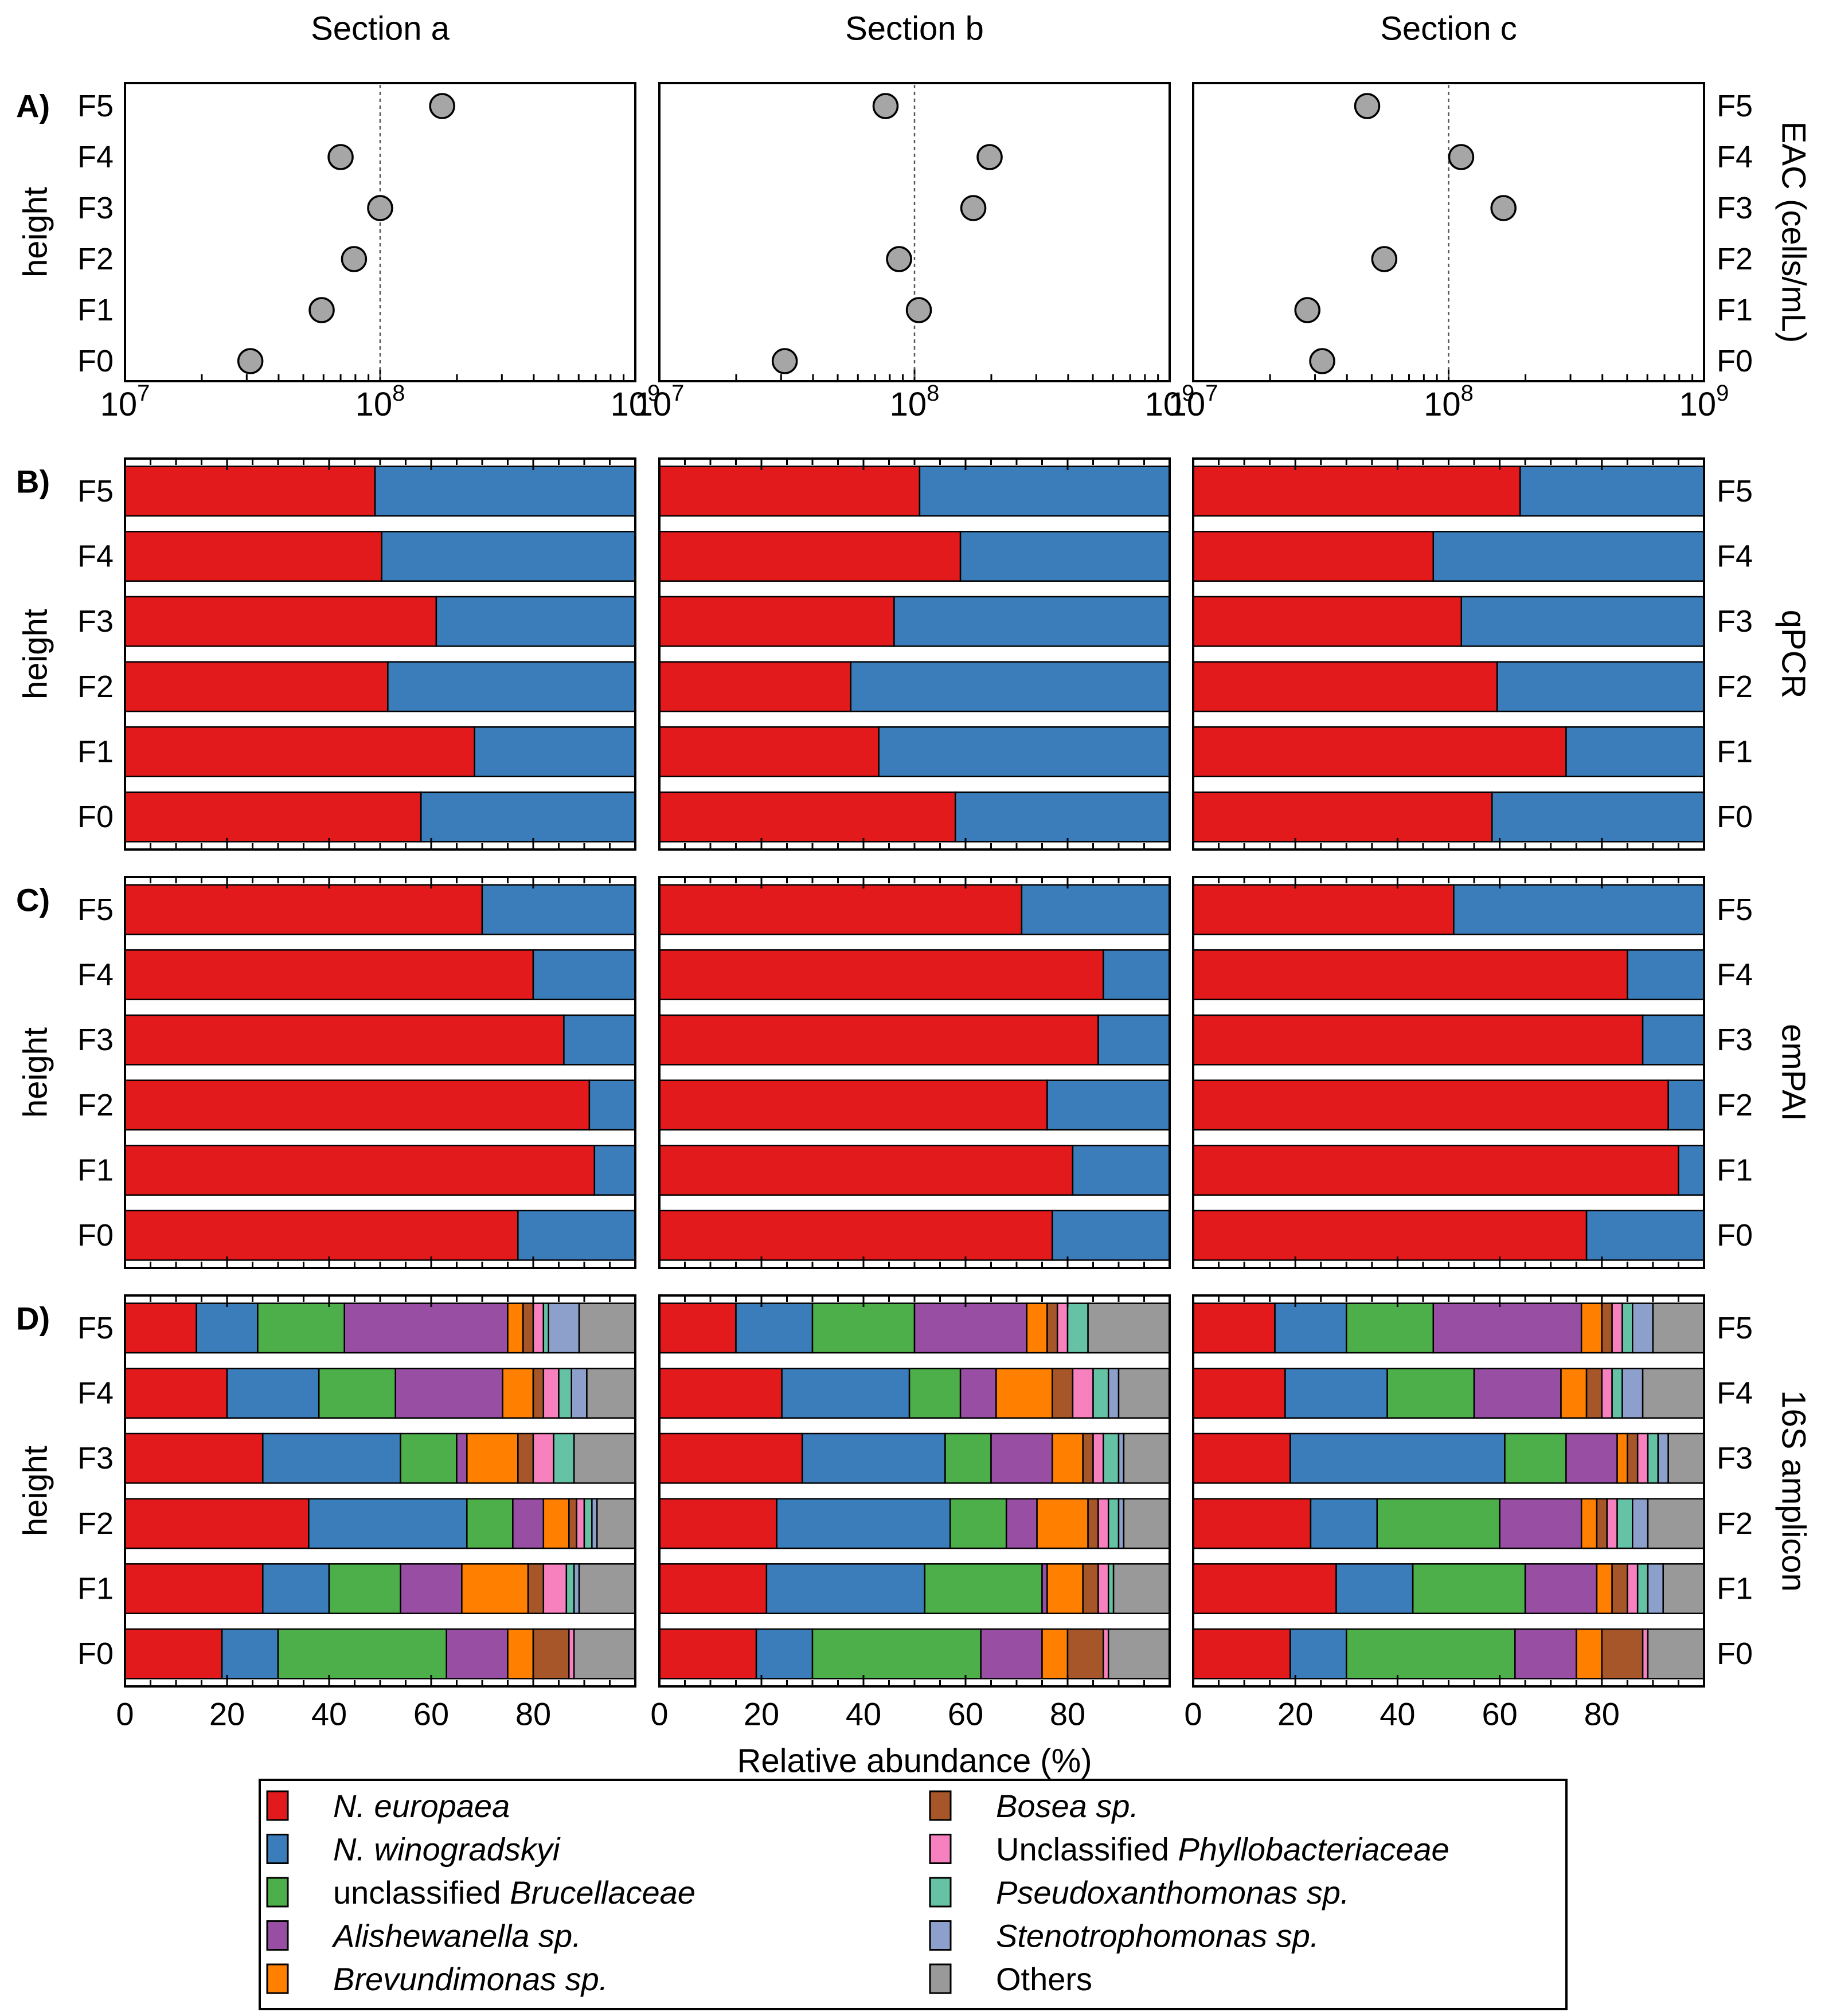  I want to click on point-f1, so click(321, 310).